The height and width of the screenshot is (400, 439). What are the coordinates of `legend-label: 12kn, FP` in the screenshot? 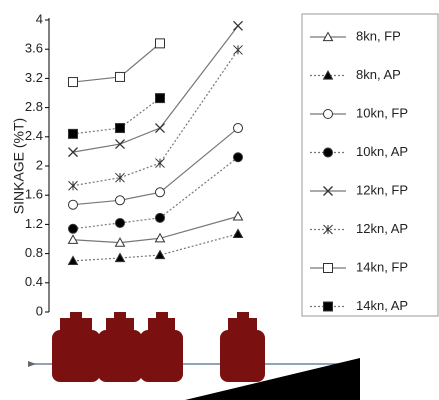 It's located at (382, 189).